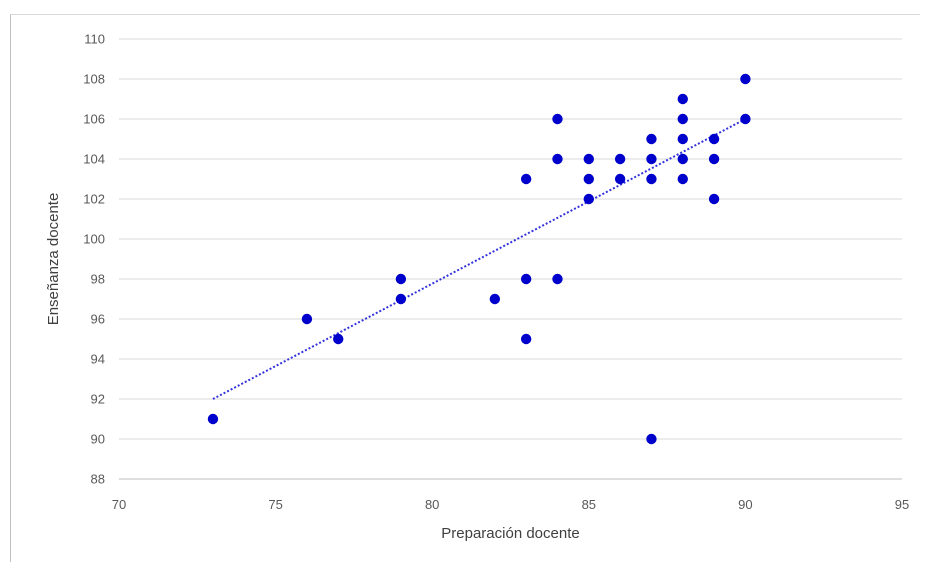 Image resolution: width=926 pixels, height=567 pixels. Describe the element at coordinates (98, 399) in the screenshot. I see `y-tick-label: 92` at that location.